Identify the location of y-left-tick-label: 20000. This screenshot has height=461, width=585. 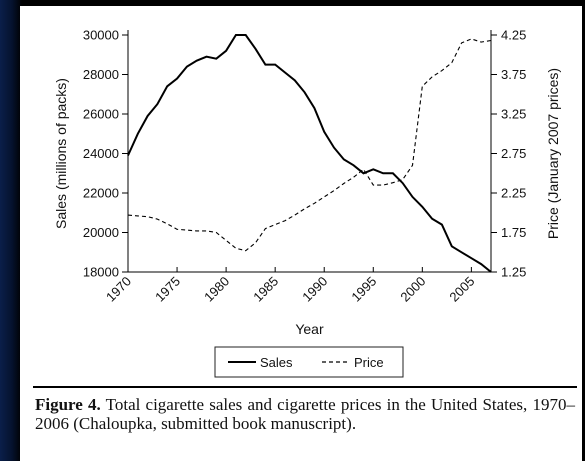
(101, 232).